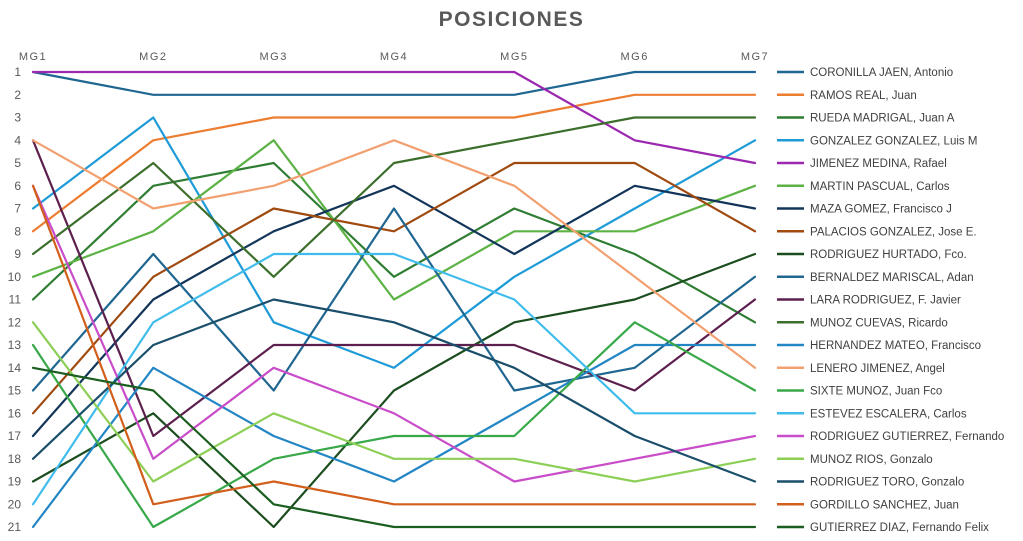  I want to click on y-tick-label: 10, so click(15, 277).